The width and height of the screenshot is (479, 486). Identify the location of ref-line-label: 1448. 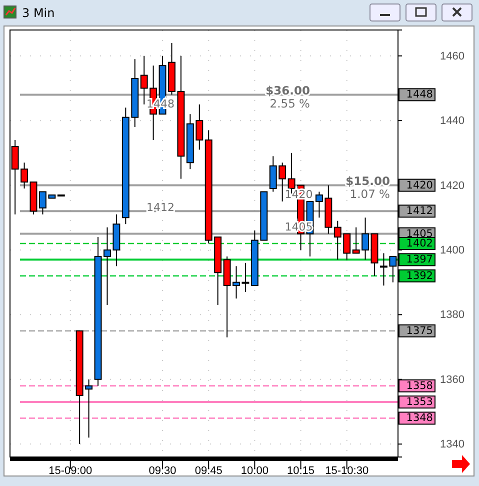
(419, 94).